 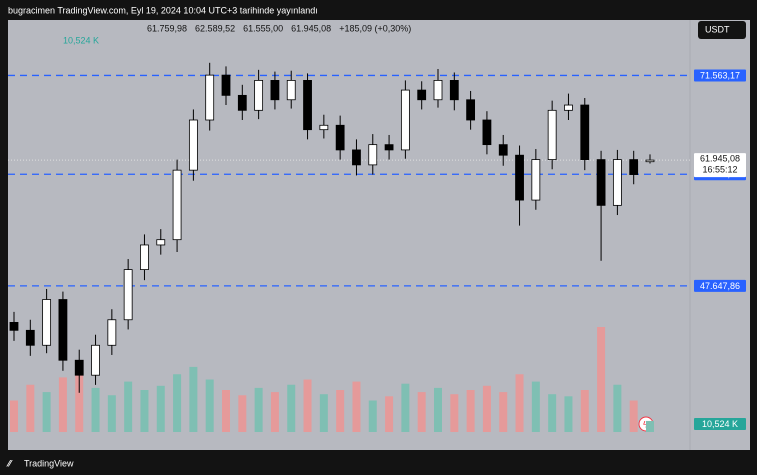 I want to click on ohlc-legend: 61.759,98, so click(x=167, y=28).